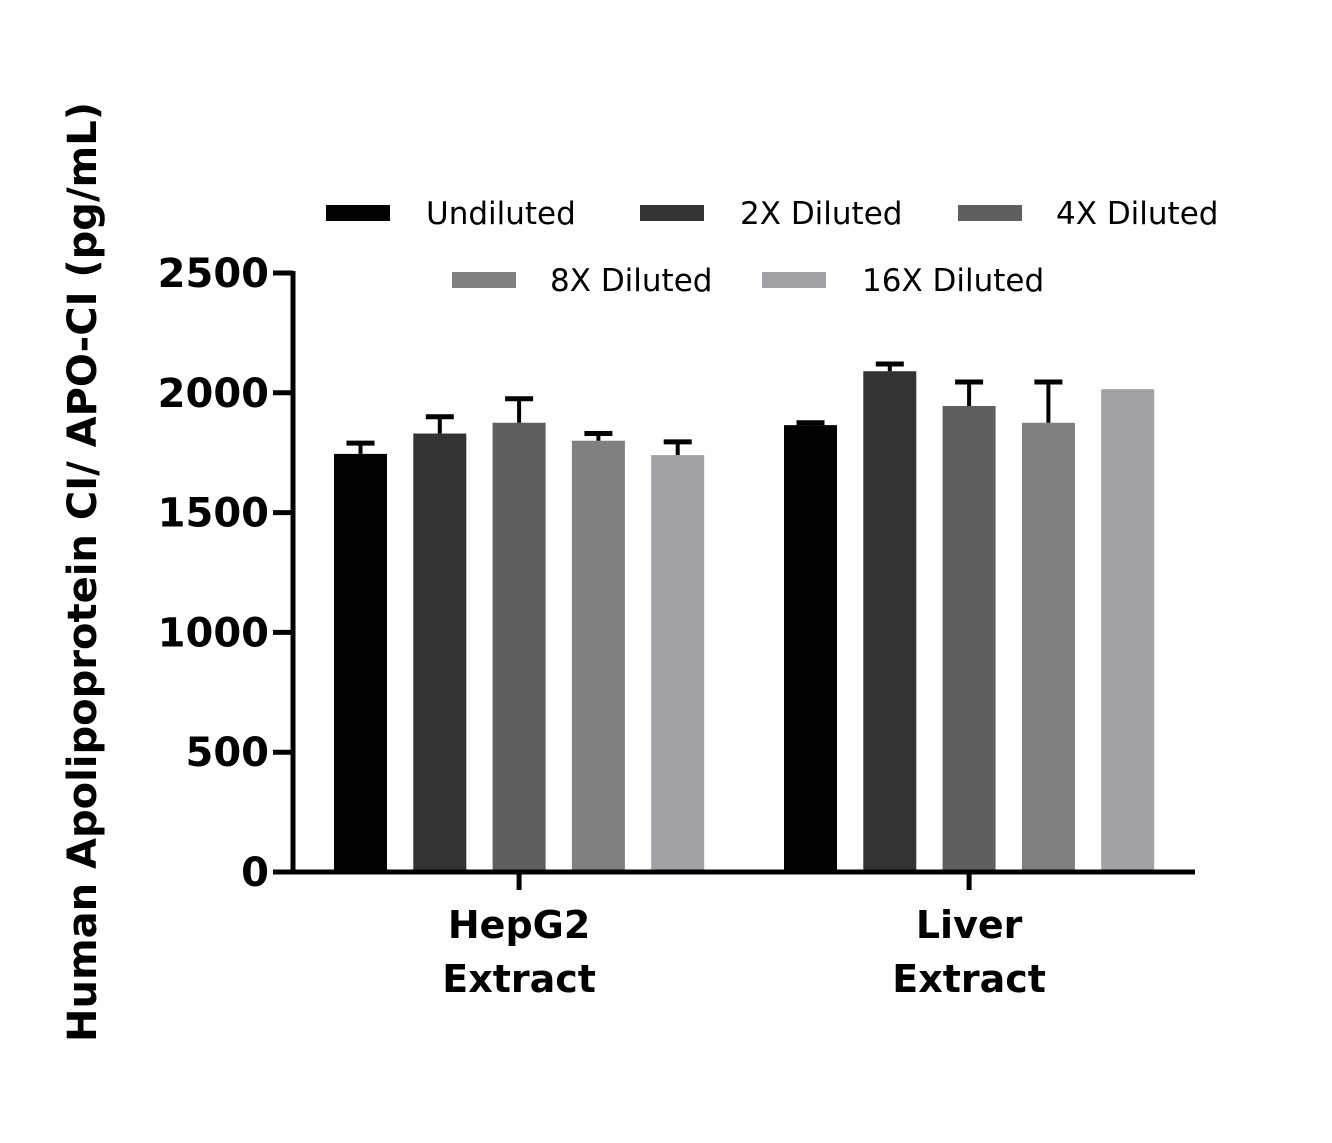 This screenshot has width=1332, height=1143. I want to click on y-tick-label: 2000, so click(213, 394).